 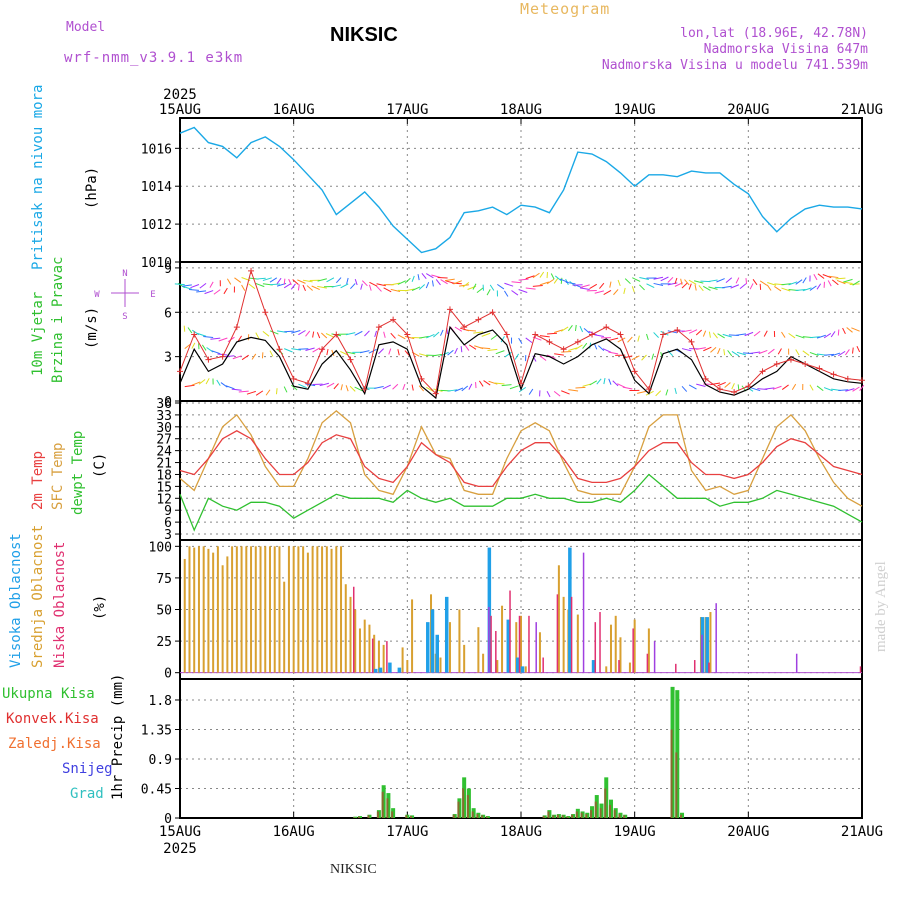 I want to click on model-elevation-label: Nadmorska Visina u modelu 741.539m, so click(x=734, y=65).